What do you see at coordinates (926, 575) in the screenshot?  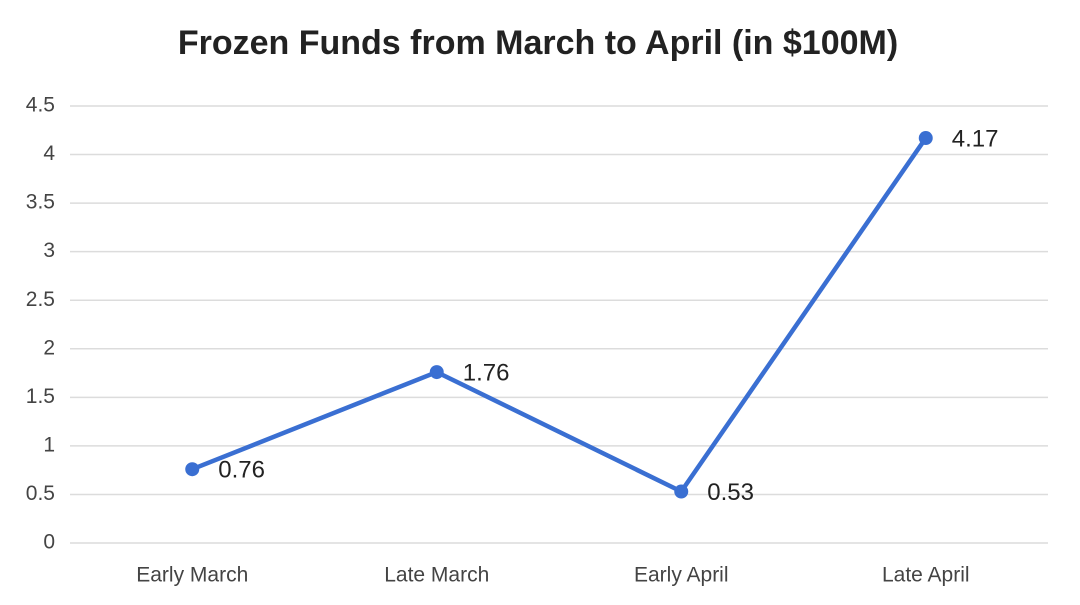 I see `x-tick-label: Late April` at bounding box center [926, 575].